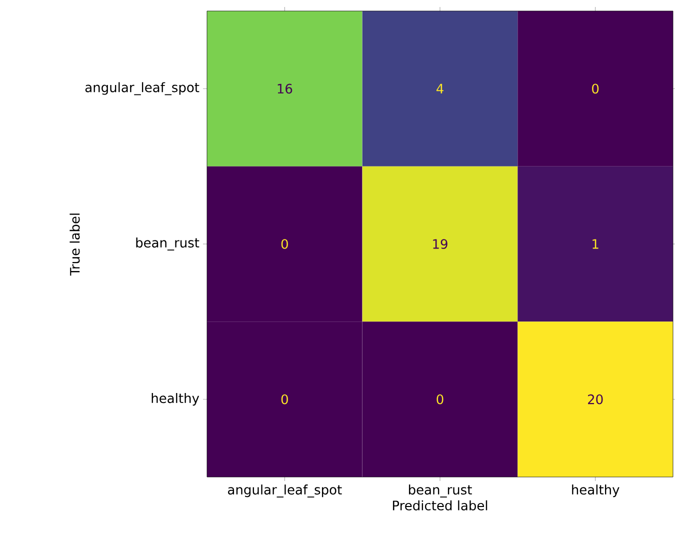 This screenshot has height=540, width=675. I want to click on x-axis-title: Predicted label, so click(440, 505).